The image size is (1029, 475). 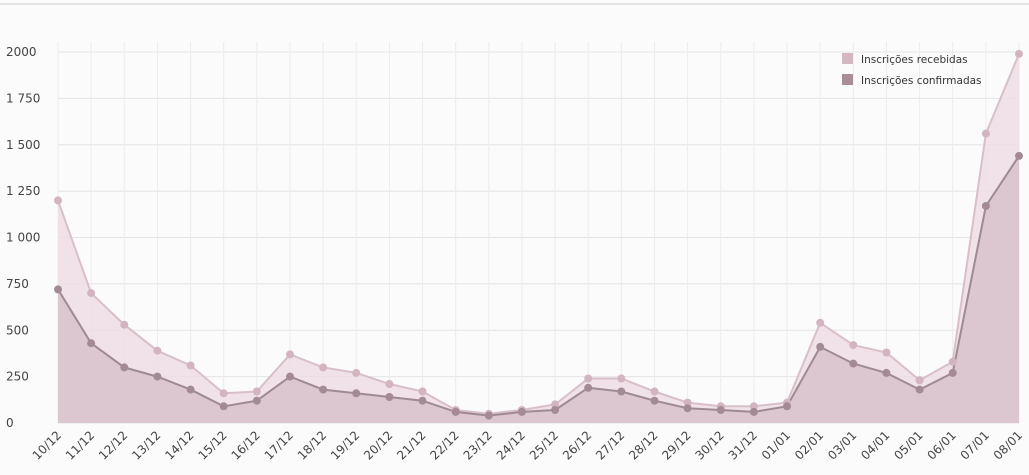 What do you see at coordinates (687, 408) in the screenshot?
I see `data-point-series-1-29/12` at bounding box center [687, 408].